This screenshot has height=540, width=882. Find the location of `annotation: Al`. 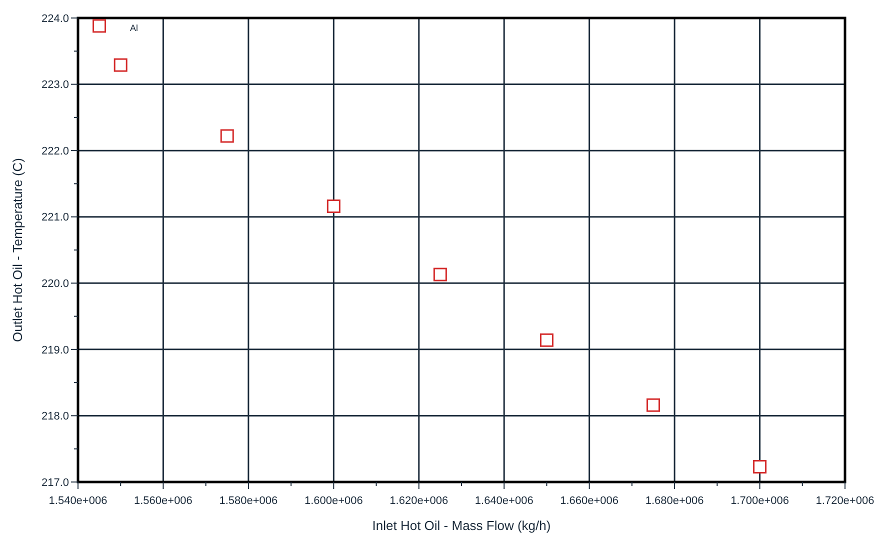

annotation: Al is located at coordinates (134, 28).